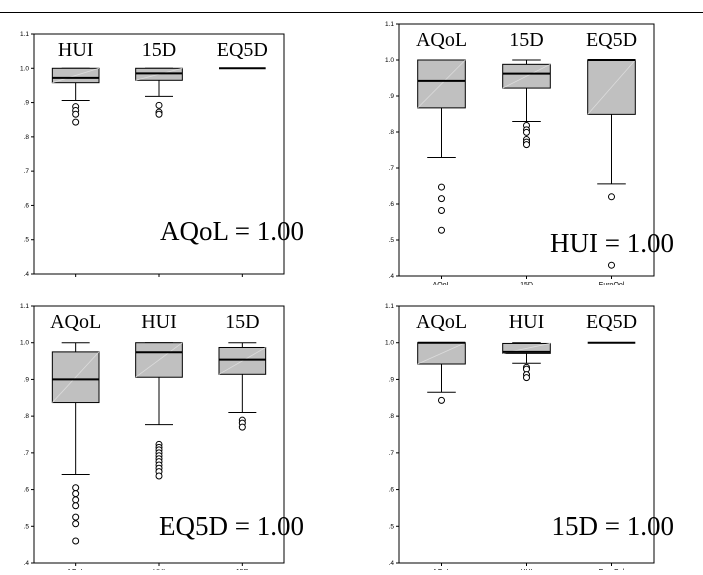 The height and width of the screenshot is (575, 703). Describe the element at coordinates (611, 164) in the screenshot. I see `box-euroqol` at that location.